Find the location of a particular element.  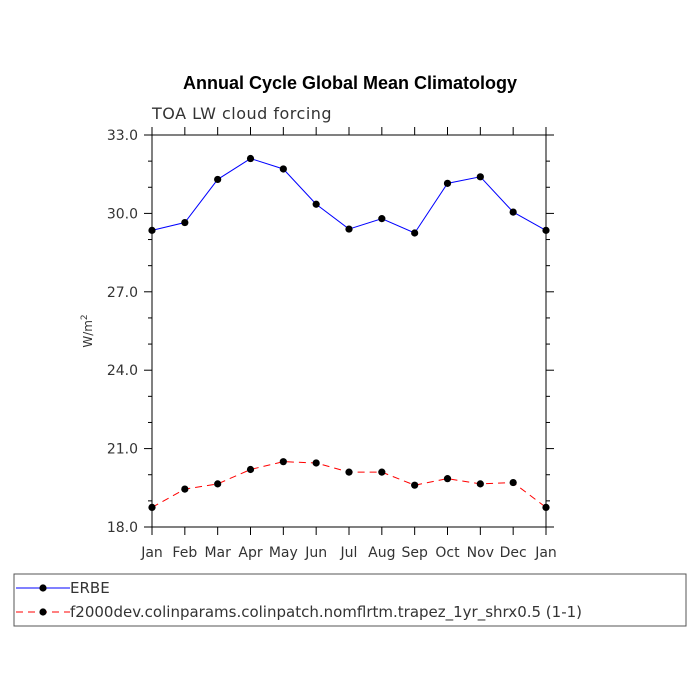

legend-item: ERBE is located at coordinates (63, 588).